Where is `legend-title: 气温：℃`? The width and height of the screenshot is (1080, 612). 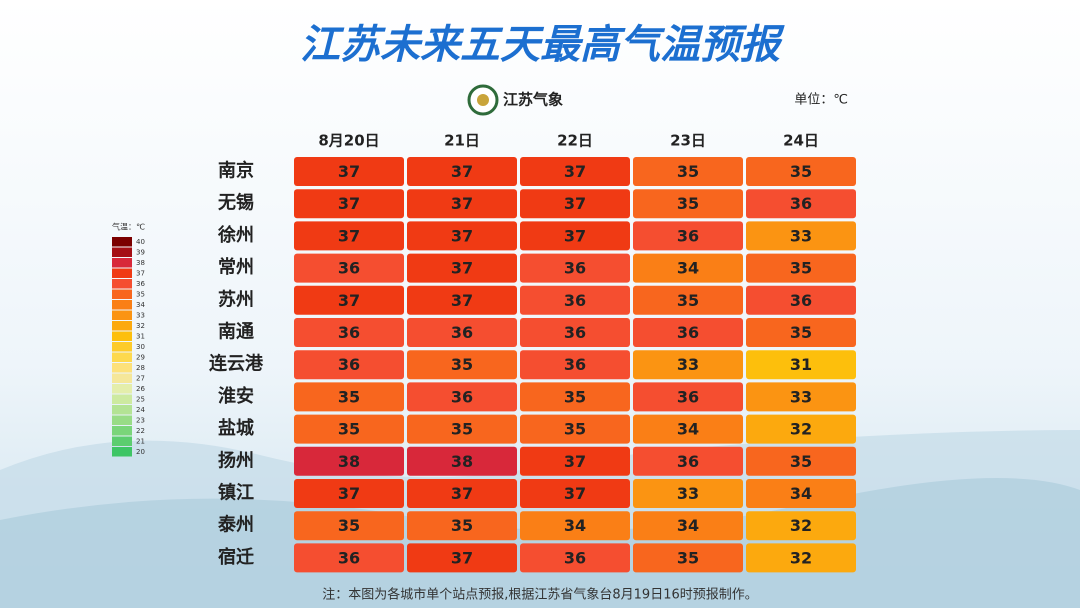
legend-title: 气温：℃ is located at coordinates (128, 227).